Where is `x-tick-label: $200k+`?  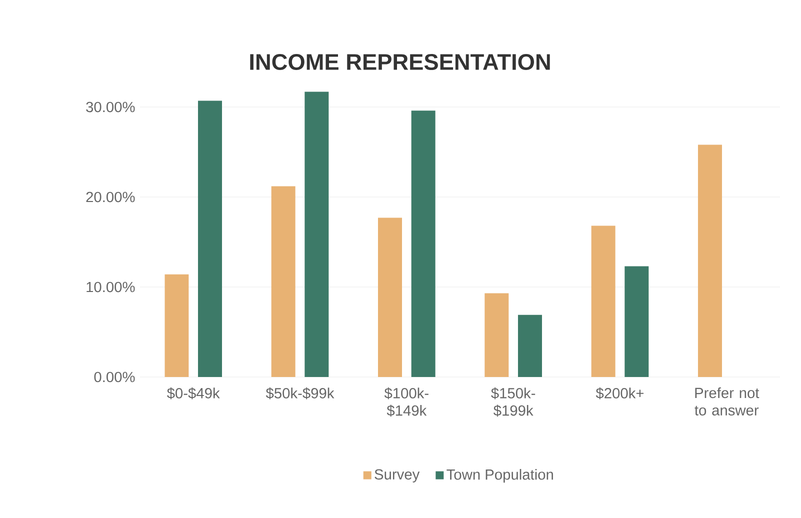
x-tick-label: $200k+ is located at coordinates (620, 393).